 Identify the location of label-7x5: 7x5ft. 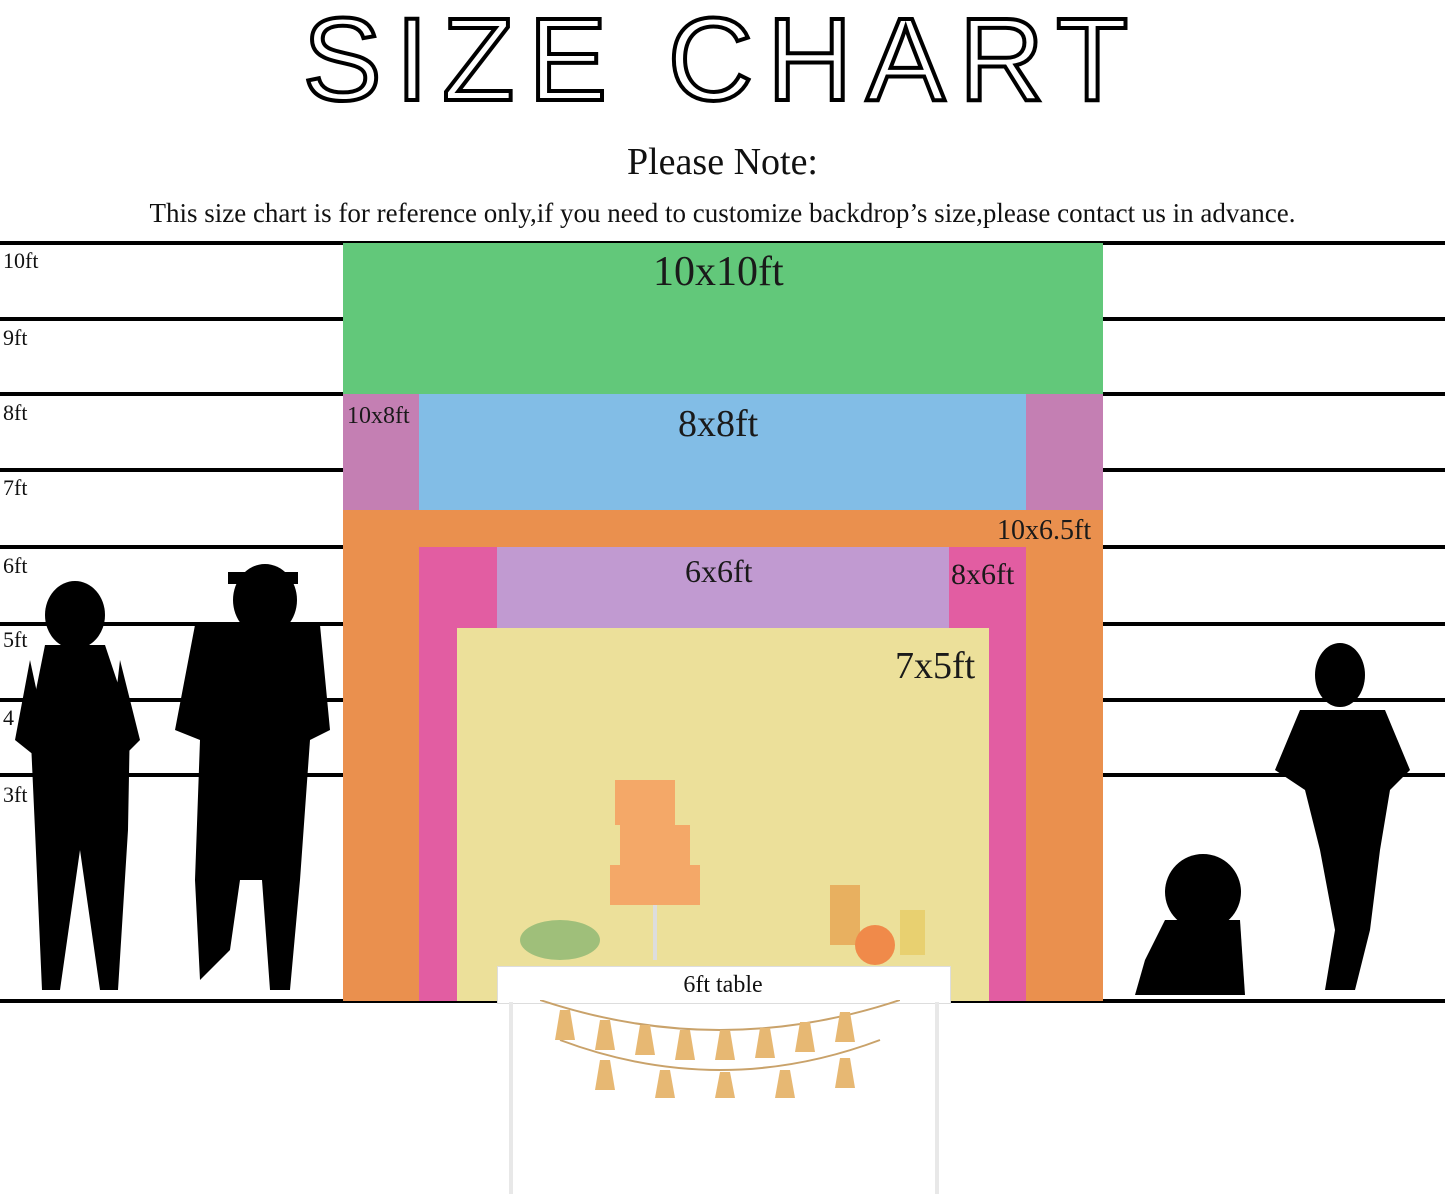
(935, 666).